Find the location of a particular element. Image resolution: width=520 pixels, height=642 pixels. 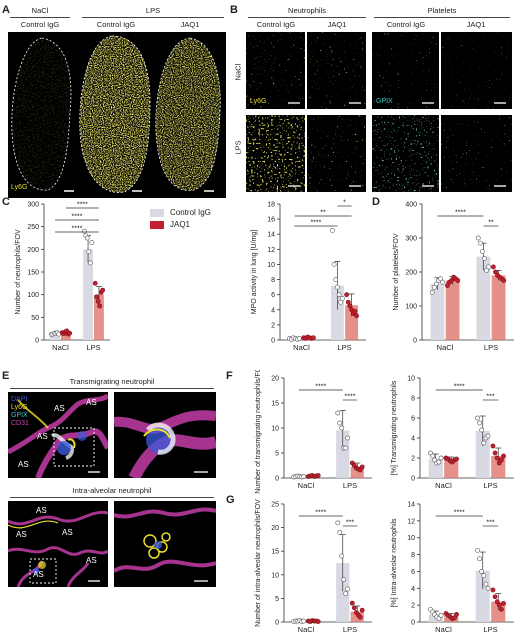

intraalveolar-overview-image is located at coordinates (58, 544).